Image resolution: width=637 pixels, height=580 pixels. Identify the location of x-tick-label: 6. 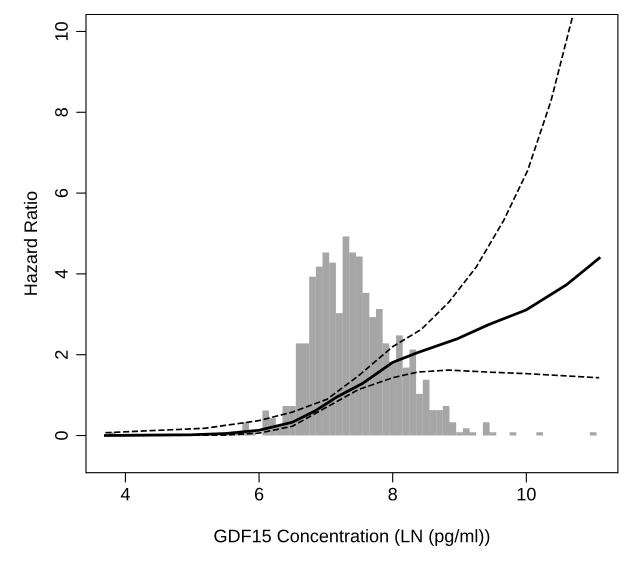
(259, 494).